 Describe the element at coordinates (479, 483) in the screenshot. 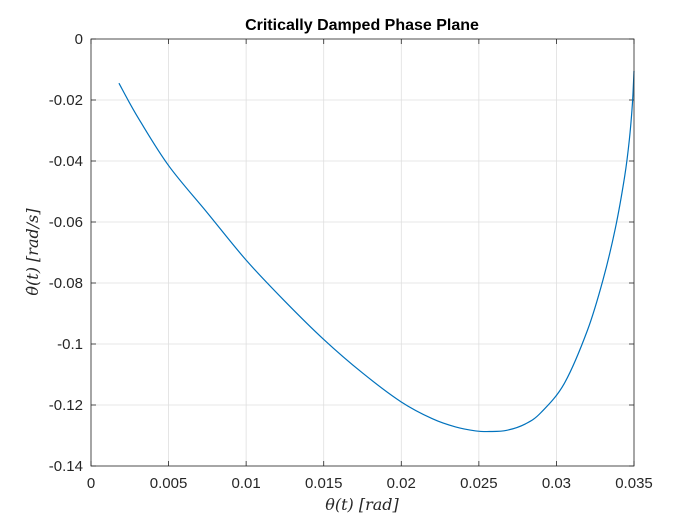

I see `x-tick-label: 0.025` at that location.